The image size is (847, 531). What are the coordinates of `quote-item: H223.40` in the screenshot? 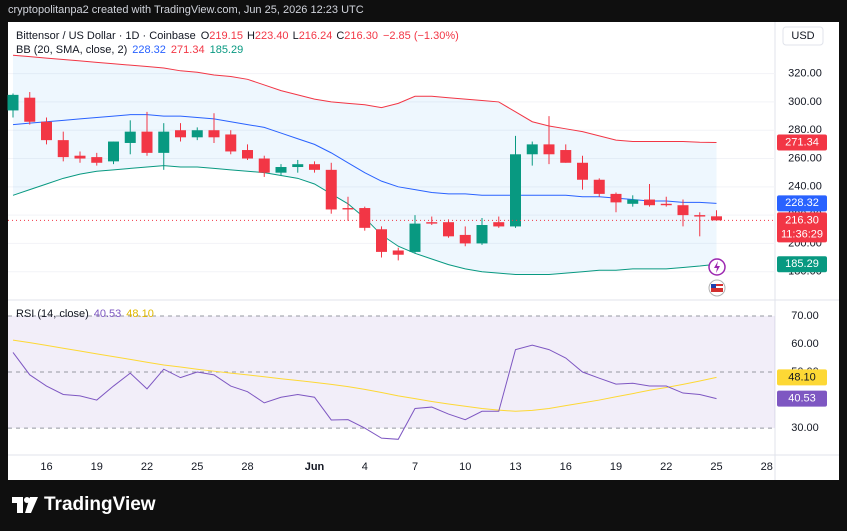 It's located at (268, 36).